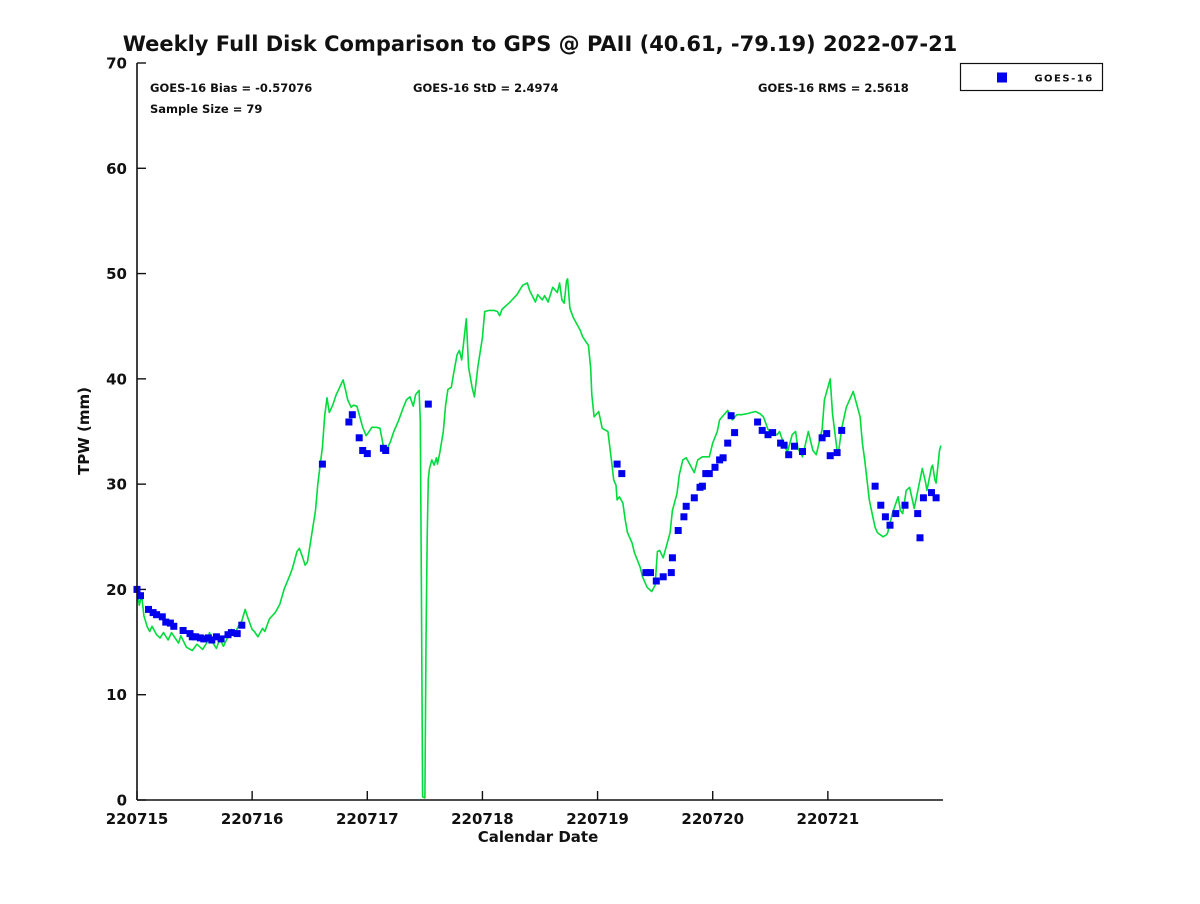 Image resolution: width=1200 pixels, height=904 pixels. What do you see at coordinates (252, 819) in the screenshot?
I see `x-tick-label: 220716` at bounding box center [252, 819].